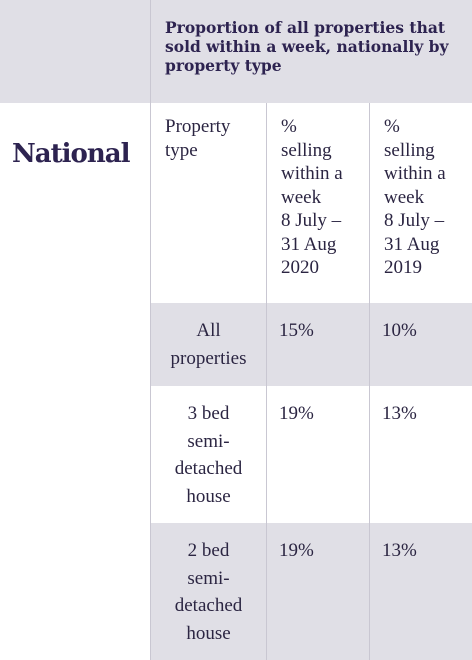  What do you see at coordinates (208, 591) in the screenshot?
I see `table-row-type: 2 bed semi- detached house` at bounding box center [208, 591].